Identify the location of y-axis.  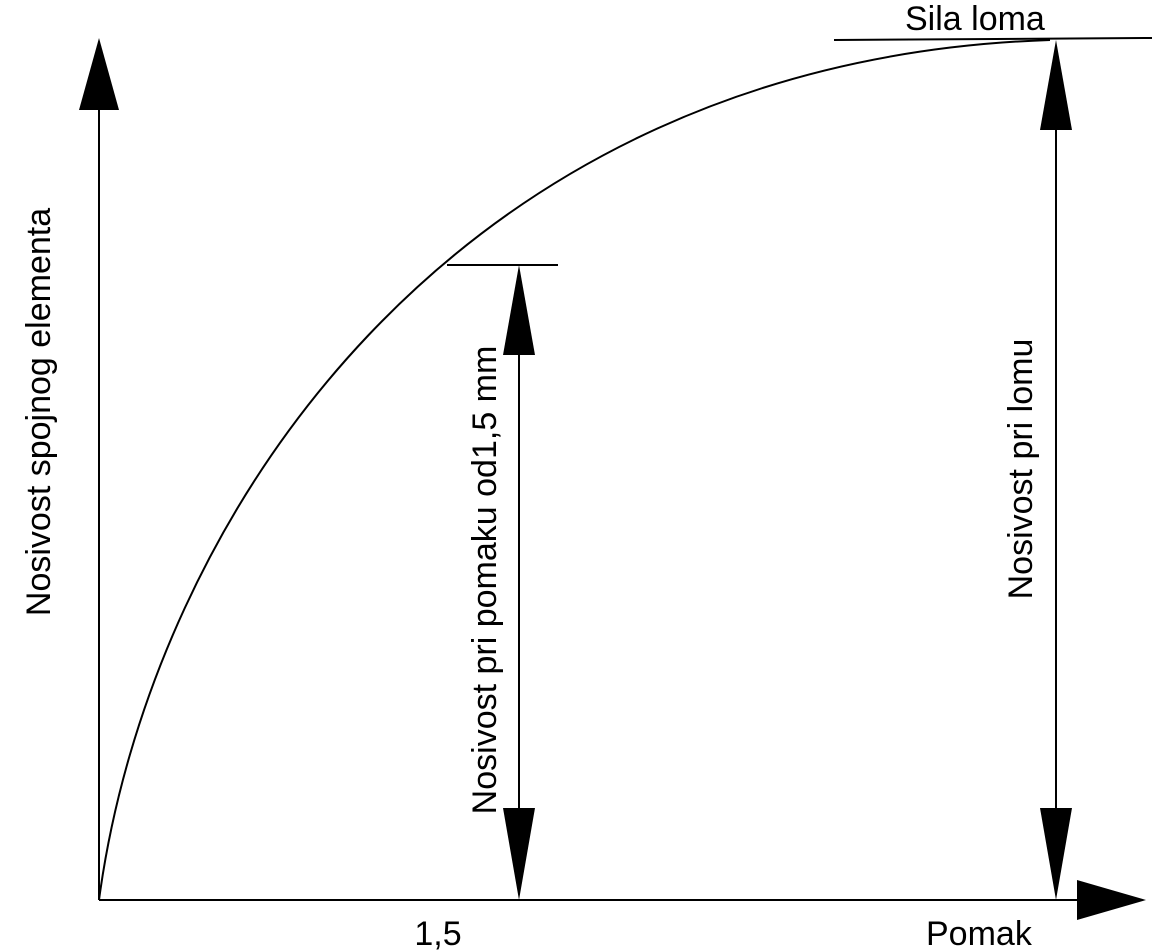
(99, 469).